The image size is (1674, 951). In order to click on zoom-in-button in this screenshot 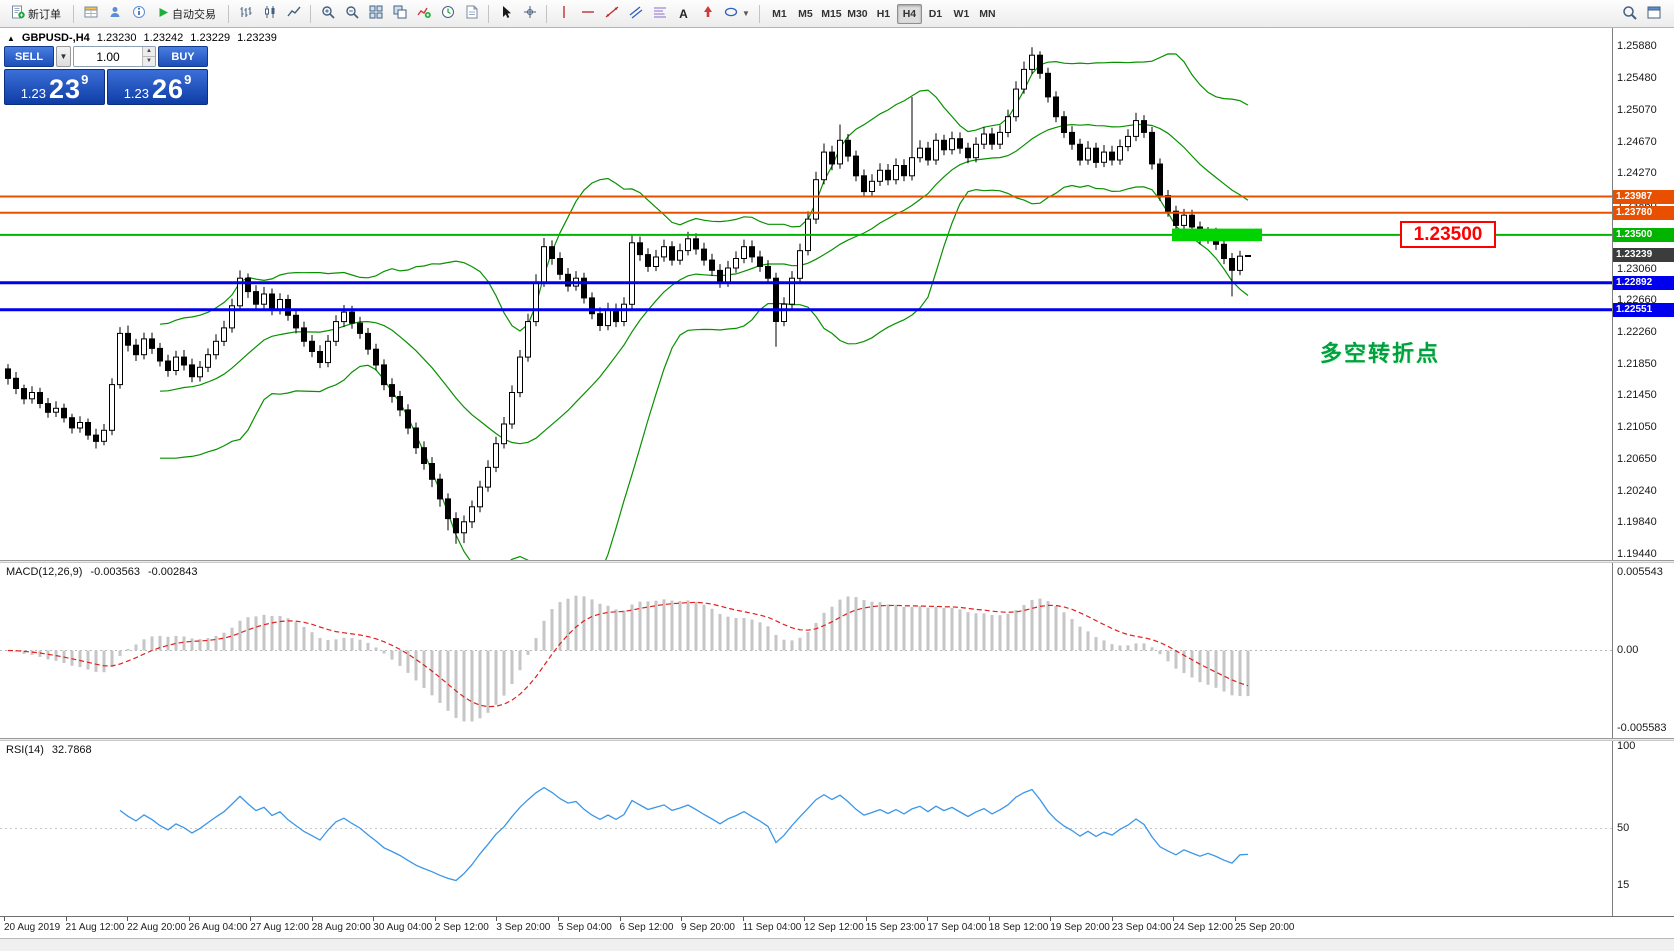, I will do `click(327, 13)`.